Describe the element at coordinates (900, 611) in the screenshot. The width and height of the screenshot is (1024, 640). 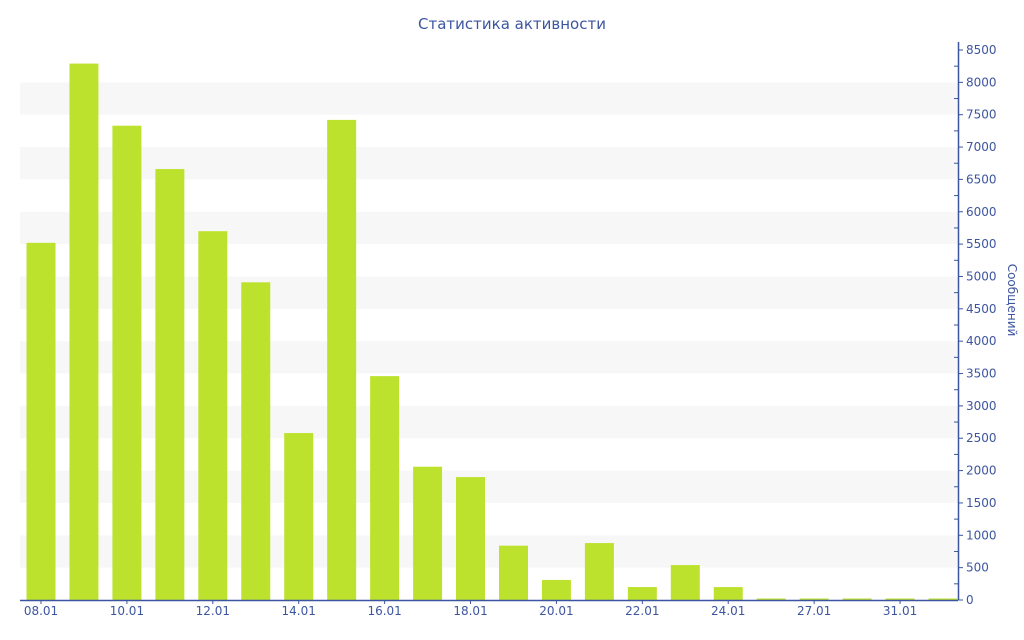
I see `x-tick-label: 31.01` at that location.